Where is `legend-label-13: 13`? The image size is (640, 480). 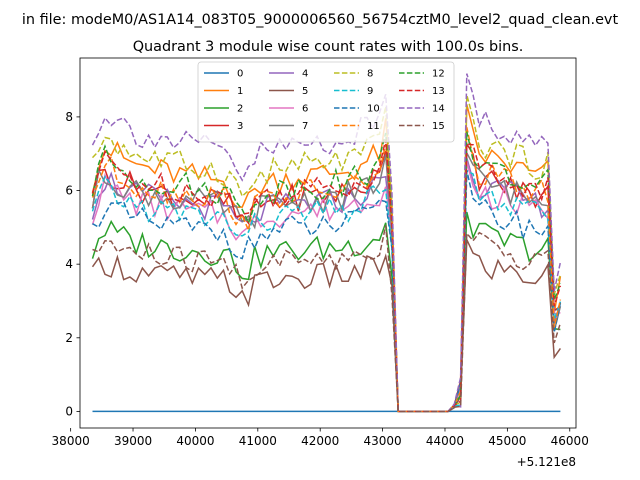
legend-label-13: 13 is located at coordinates (438, 91).